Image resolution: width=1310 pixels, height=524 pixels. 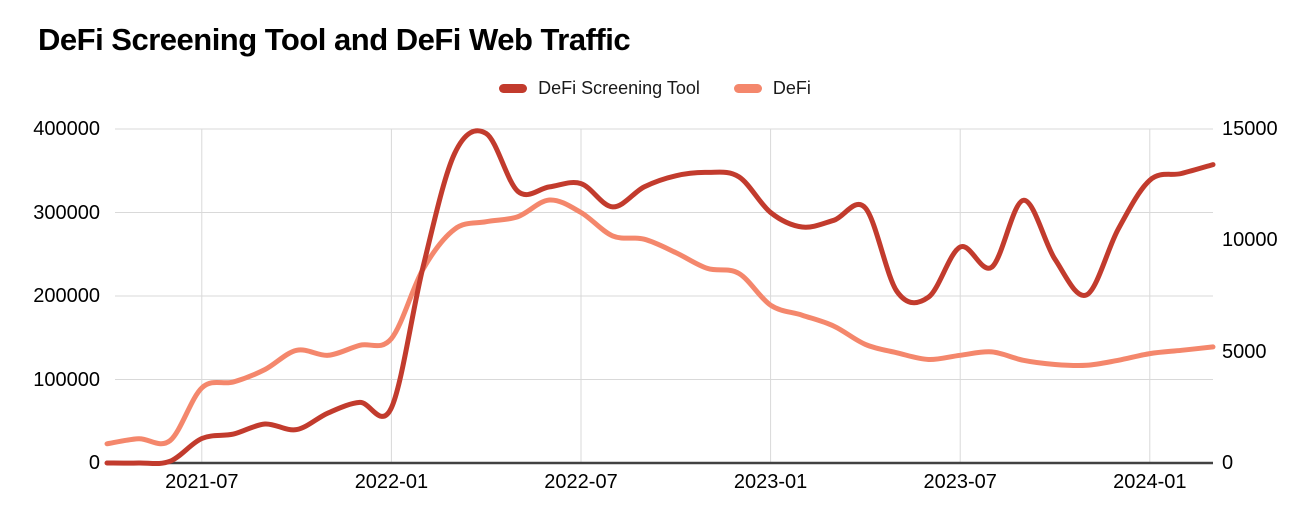 I want to click on left-axis-tick-label: 200000, so click(x=66, y=296).